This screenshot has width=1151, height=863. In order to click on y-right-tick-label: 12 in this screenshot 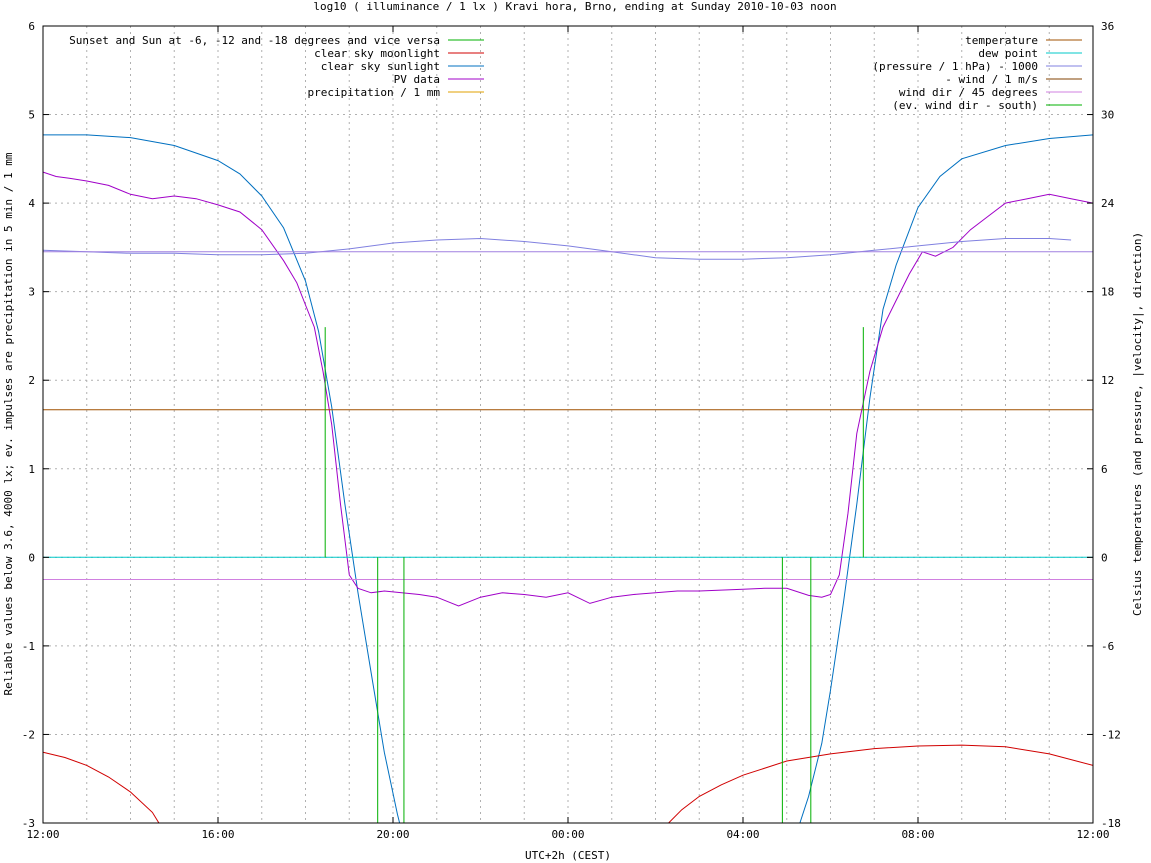, I will do `click(1107, 380)`.